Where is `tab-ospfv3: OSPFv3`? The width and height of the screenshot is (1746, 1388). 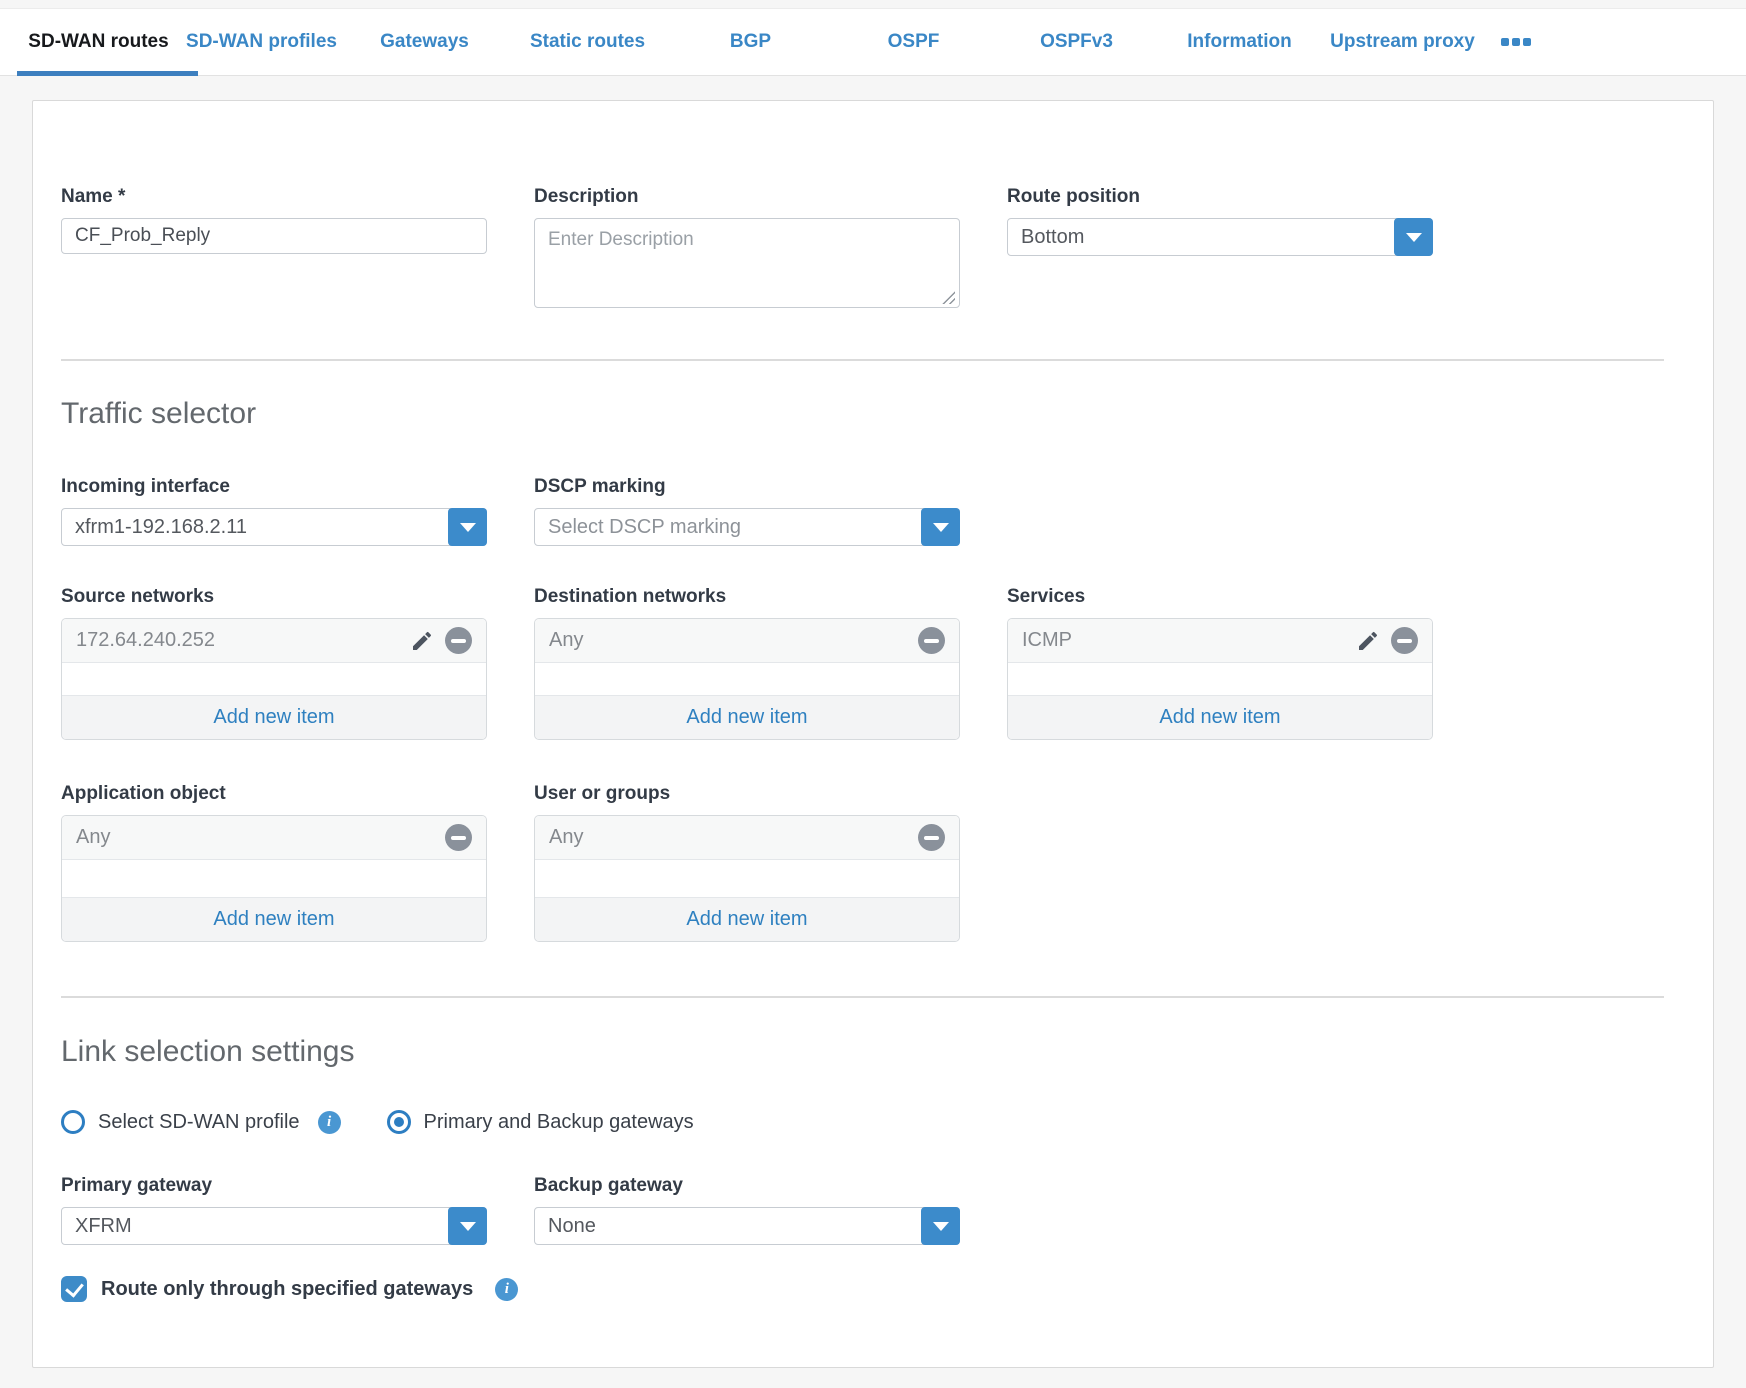
tab-ospfv3: OSPFv3 is located at coordinates (1076, 41).